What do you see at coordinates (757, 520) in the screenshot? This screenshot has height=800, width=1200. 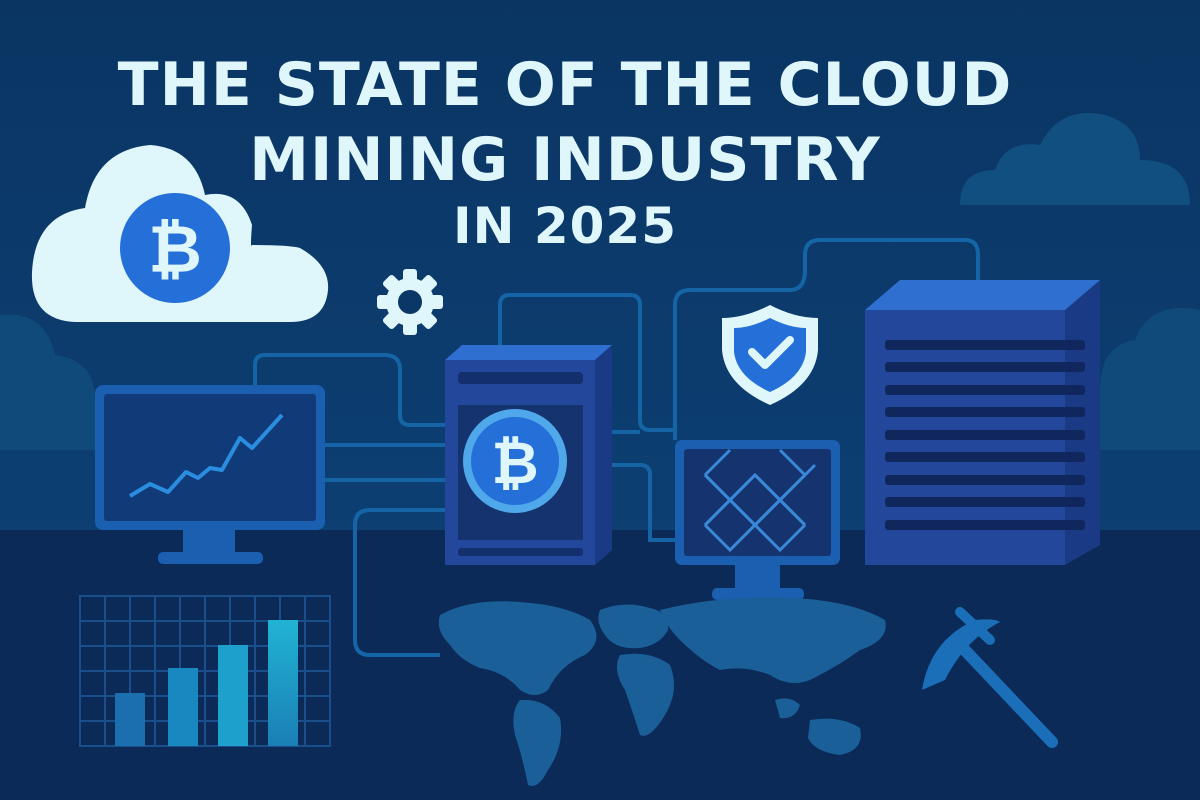 I see `monitor-grid-icon` at bounding box center [757, 520].